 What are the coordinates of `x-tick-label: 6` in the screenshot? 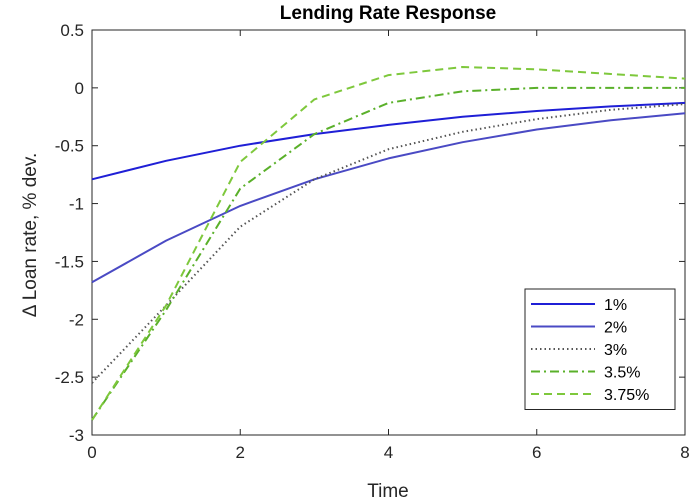 It's located at (536, 452).